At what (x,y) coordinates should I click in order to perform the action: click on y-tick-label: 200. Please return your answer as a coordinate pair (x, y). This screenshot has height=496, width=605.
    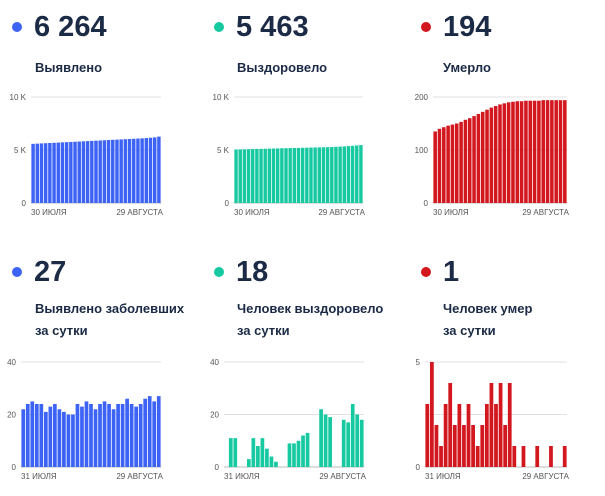
    Looking at the image, I should click on (422, 97).